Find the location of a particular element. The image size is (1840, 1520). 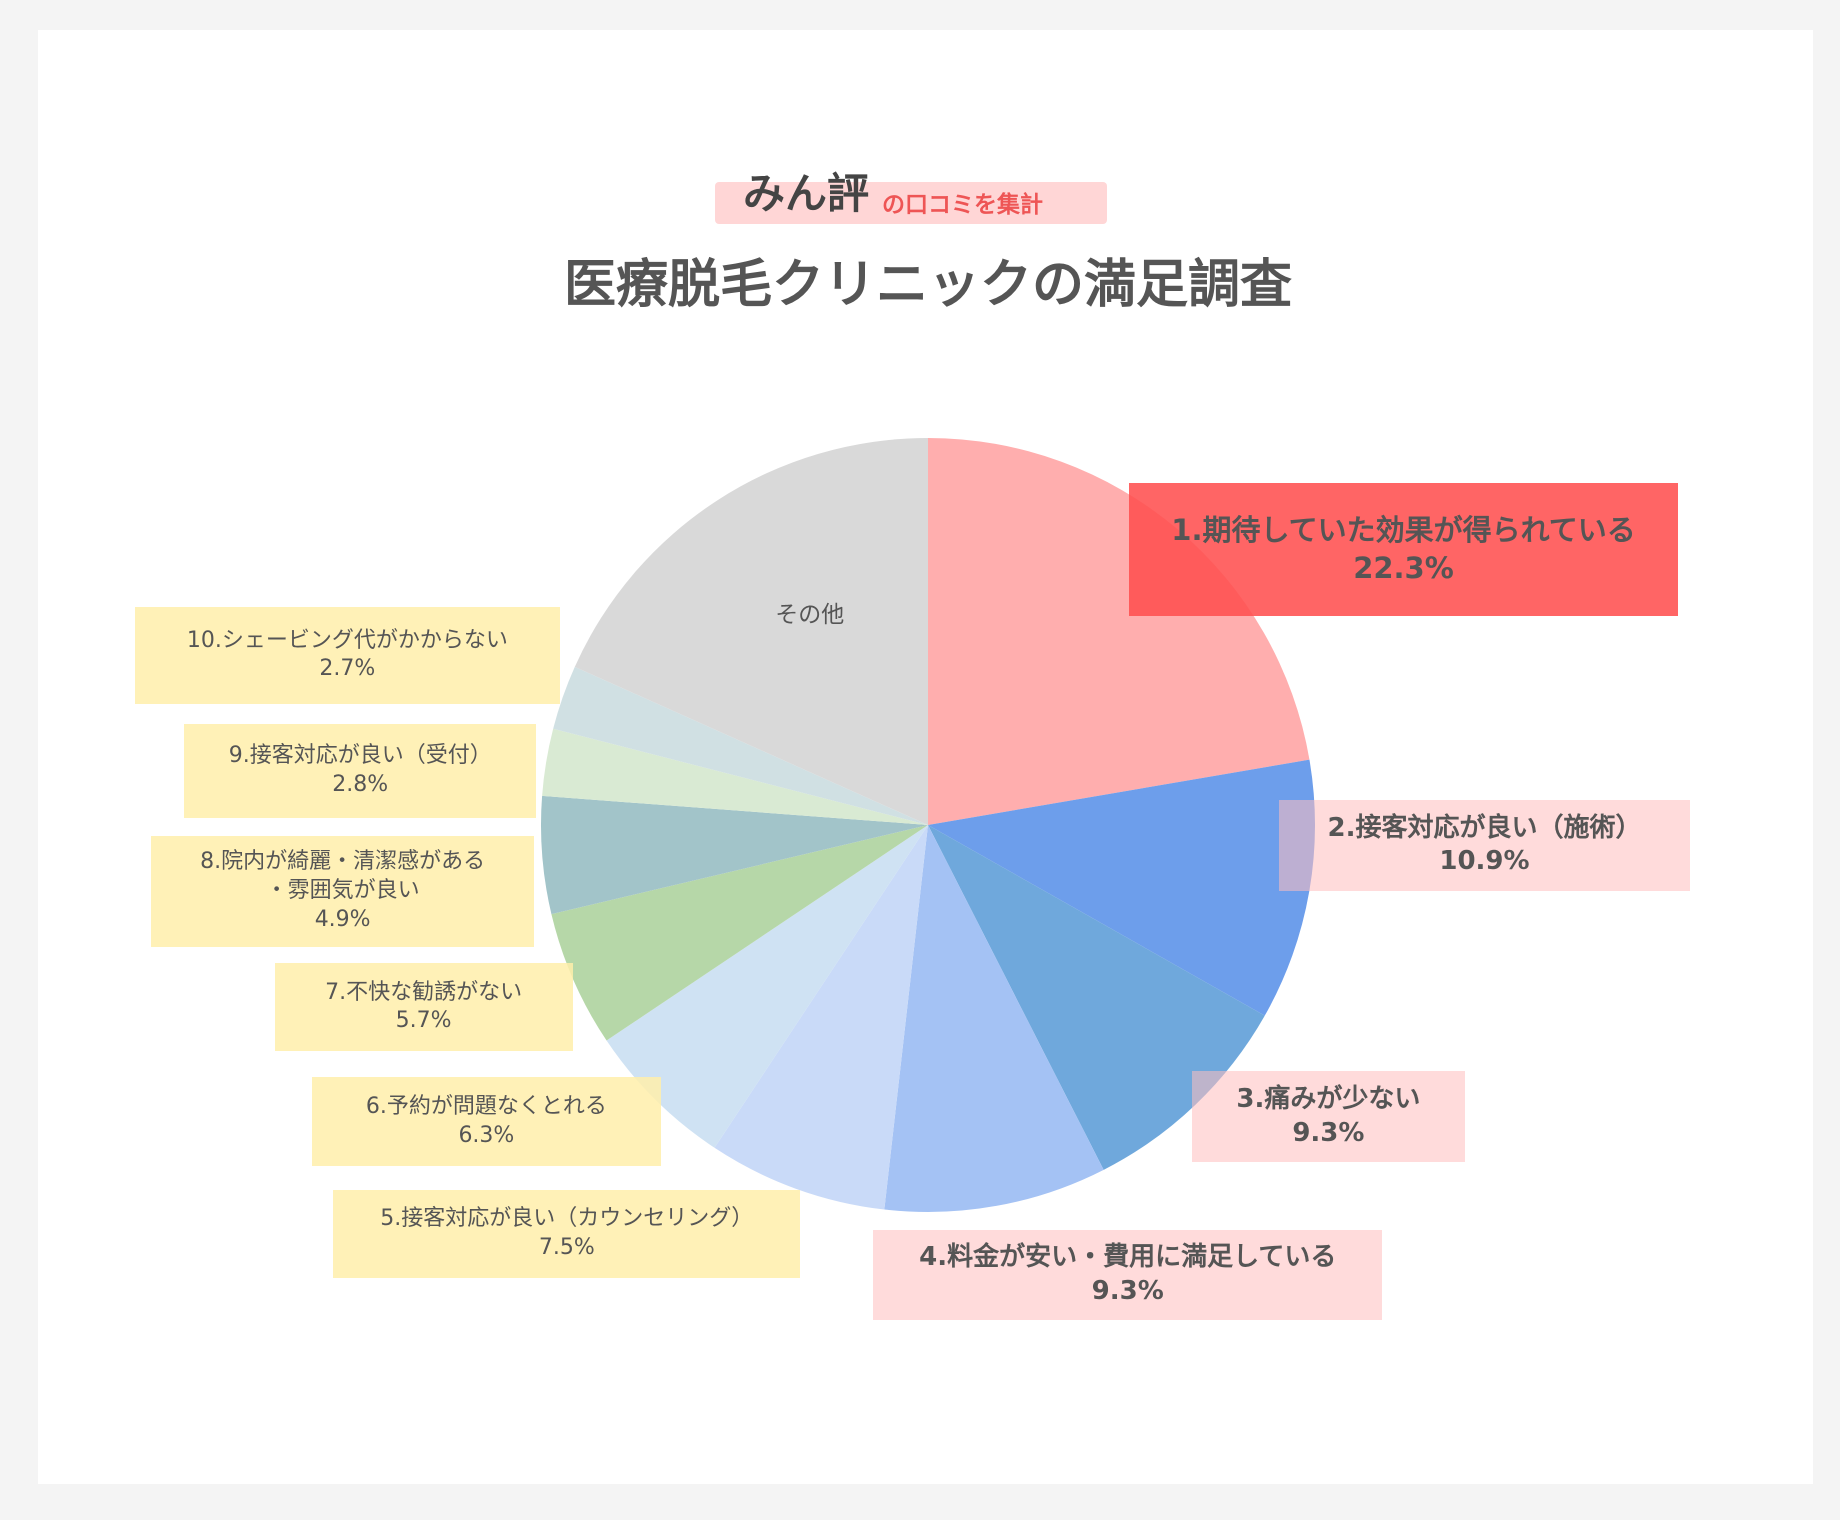

slice-label: 1.期待していた効果が得られている 22.3% is located at coordinates (1403, 550).